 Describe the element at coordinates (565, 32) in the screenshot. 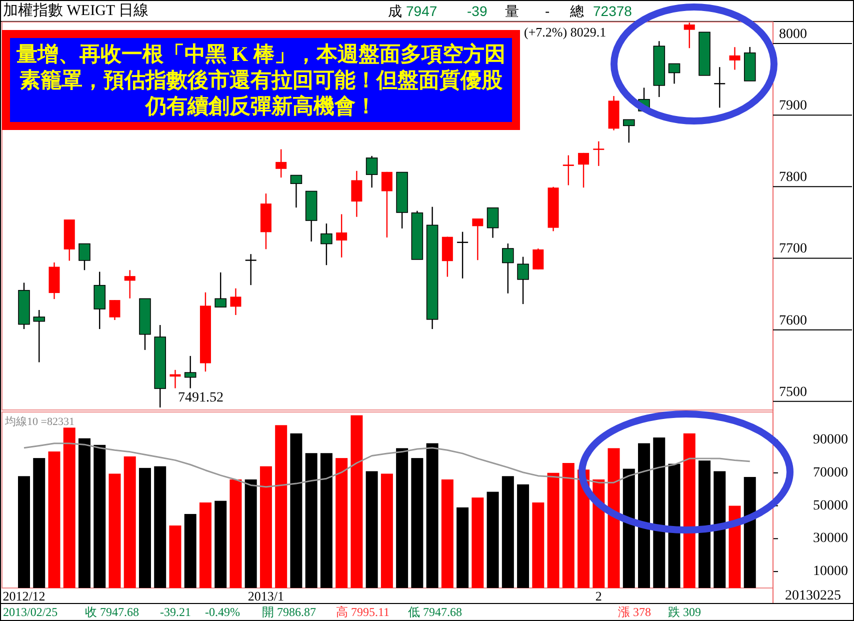

I see `annotation: (+7.2%) 8029.1` at that location.